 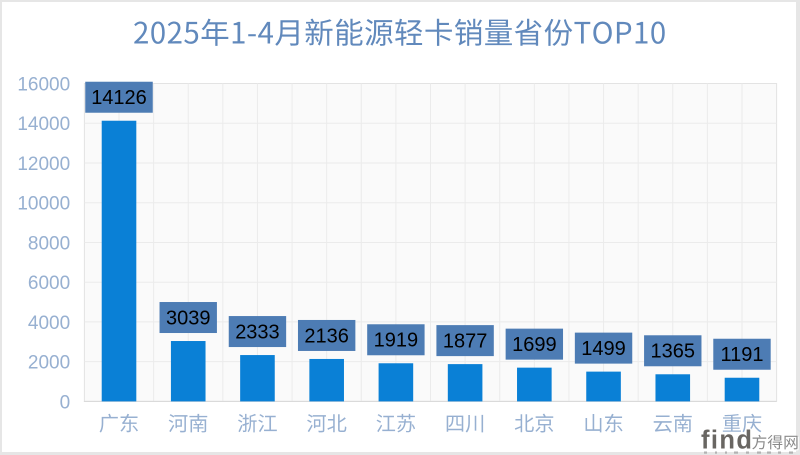 What do you see at coordinates (43, 204) in the screenshot?
I see `svg-text: 10000` at bounding box center [43, 204].